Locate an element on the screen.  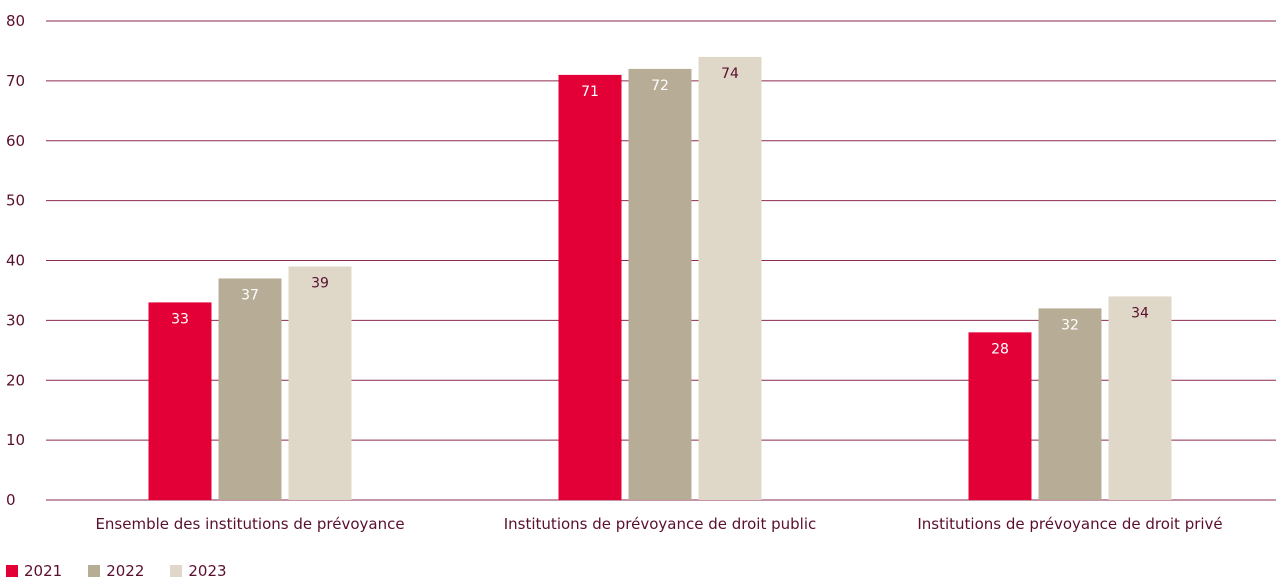
legend-label-2023: 2023 is located at coordinates (207, 571).